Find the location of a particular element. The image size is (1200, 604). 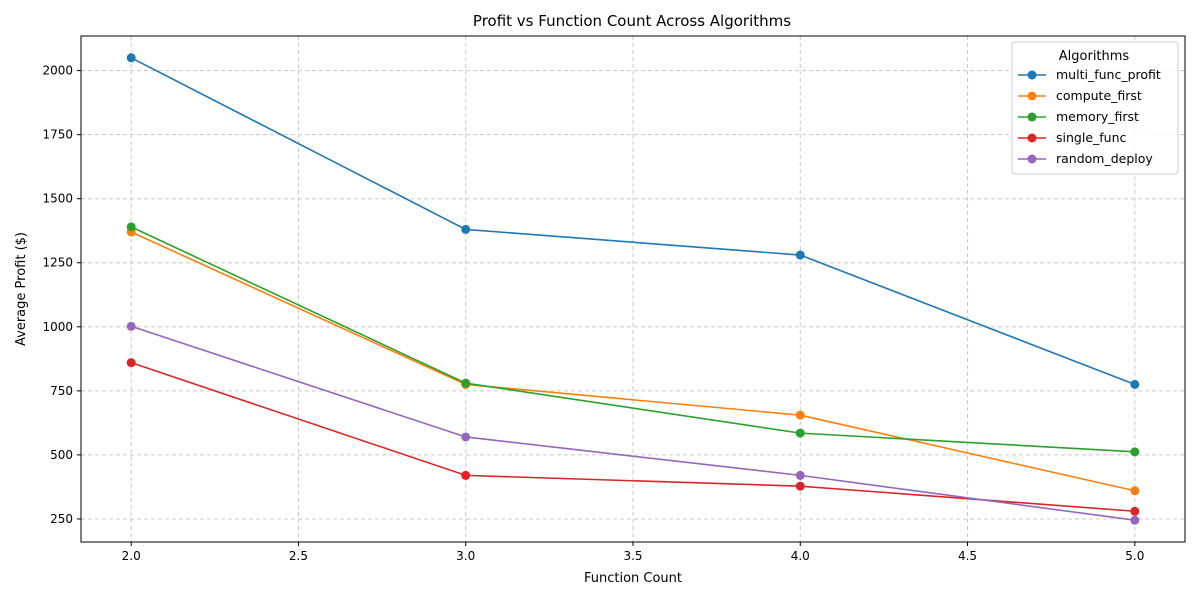

x-tick-label: 4.5 is located at coordinates (967, 556).